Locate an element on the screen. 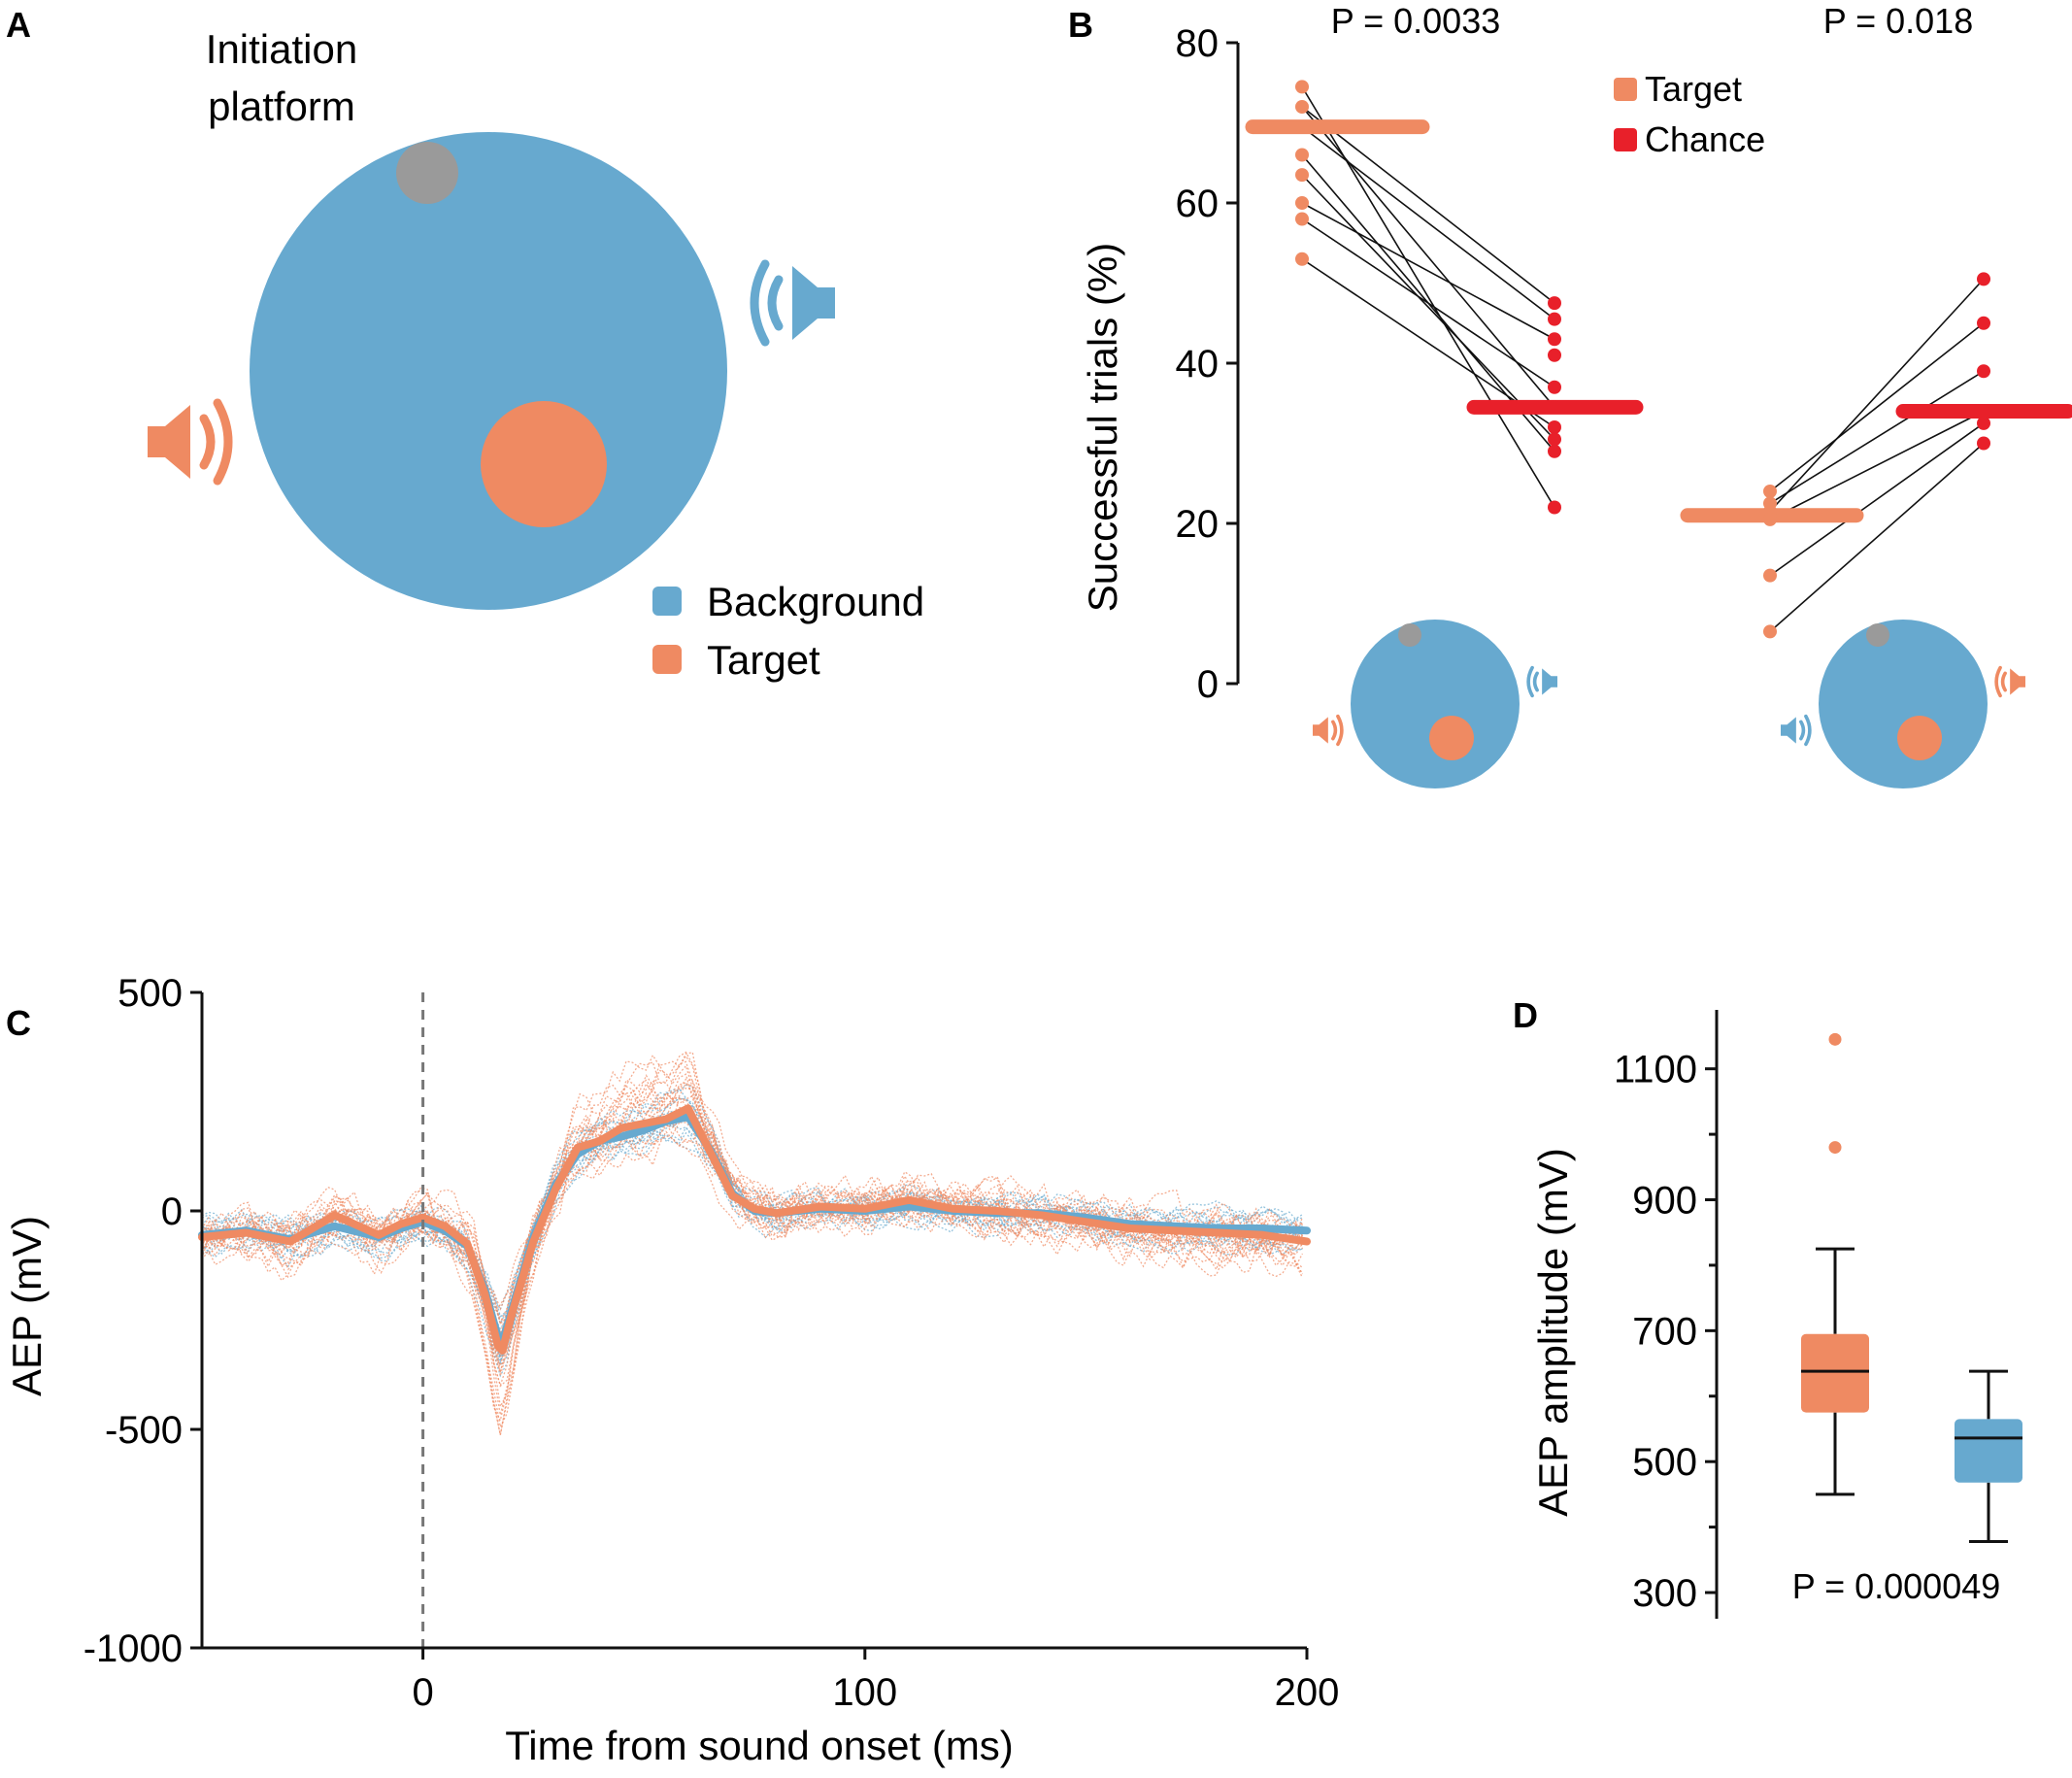  b-y-axis-label: Successful trials (%) is located at coordinates (1102, 428).